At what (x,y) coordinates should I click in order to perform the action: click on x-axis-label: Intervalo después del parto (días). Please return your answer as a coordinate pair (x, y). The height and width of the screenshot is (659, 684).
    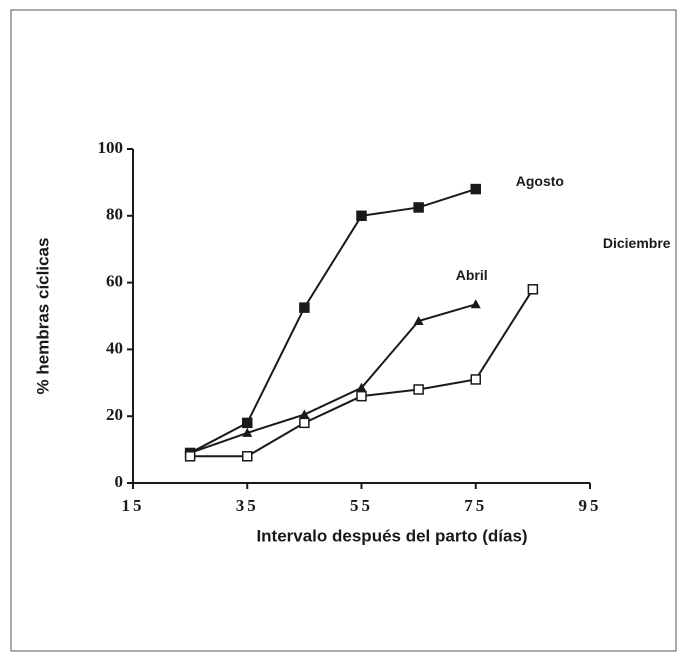
    Looking at the image, I should click on (391, 535).